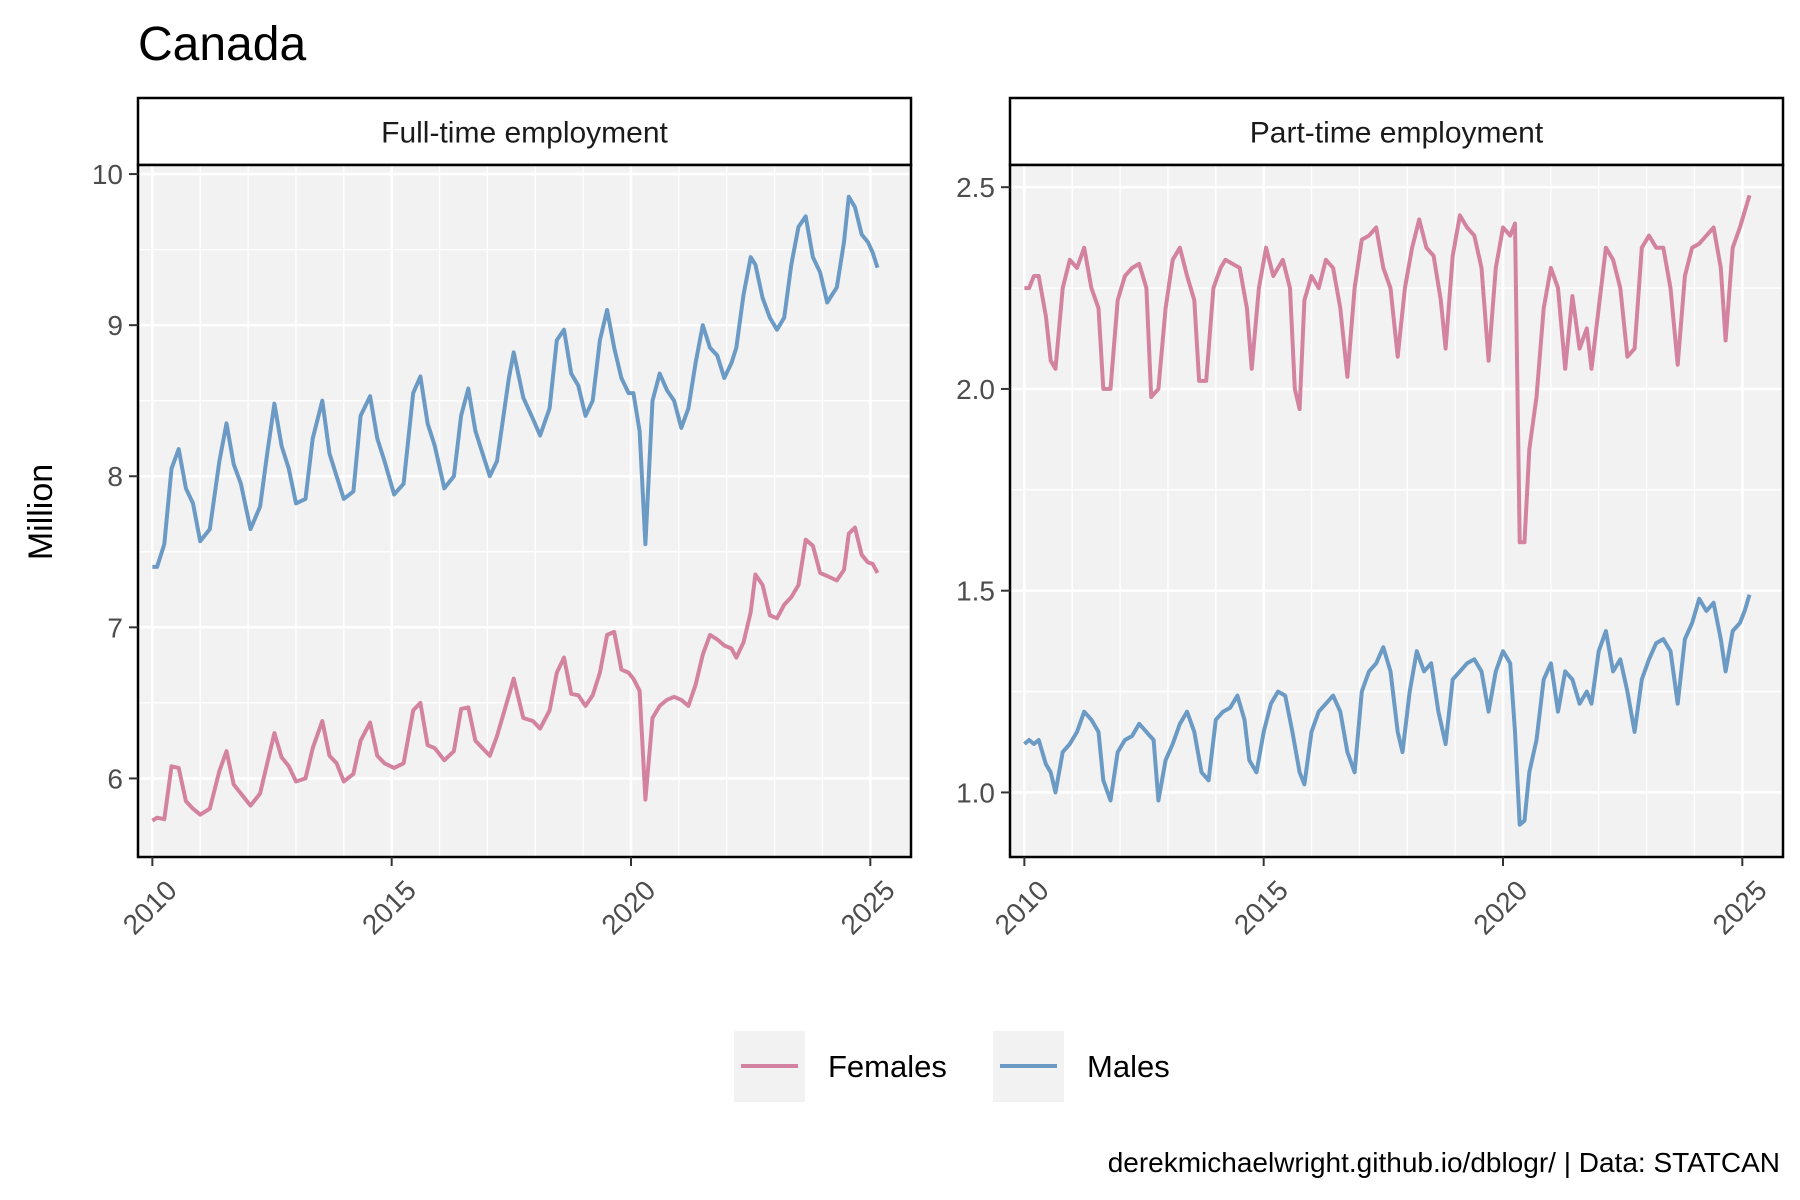  I want to click on facet-strip-label: Full-time employment, so click(524, 133).